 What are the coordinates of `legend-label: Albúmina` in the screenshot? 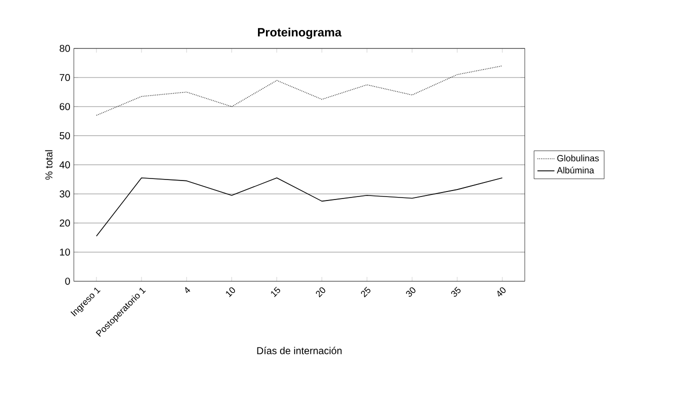 It's located at (575, 170).